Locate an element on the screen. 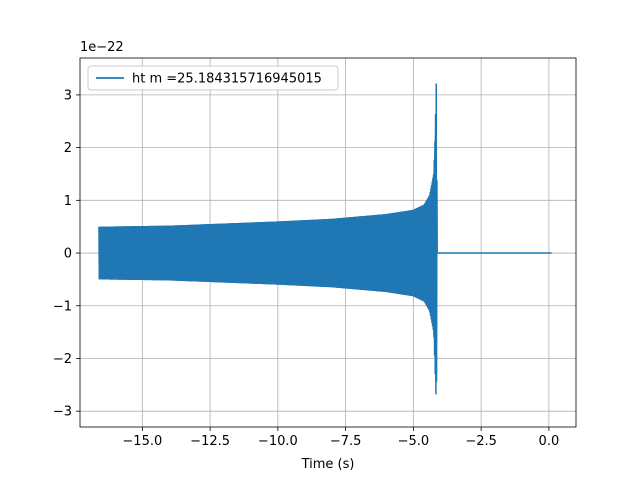 This screenshot has width=640, height=480. y-offset-text: 1e−22 is located at coordinates (102, 47).